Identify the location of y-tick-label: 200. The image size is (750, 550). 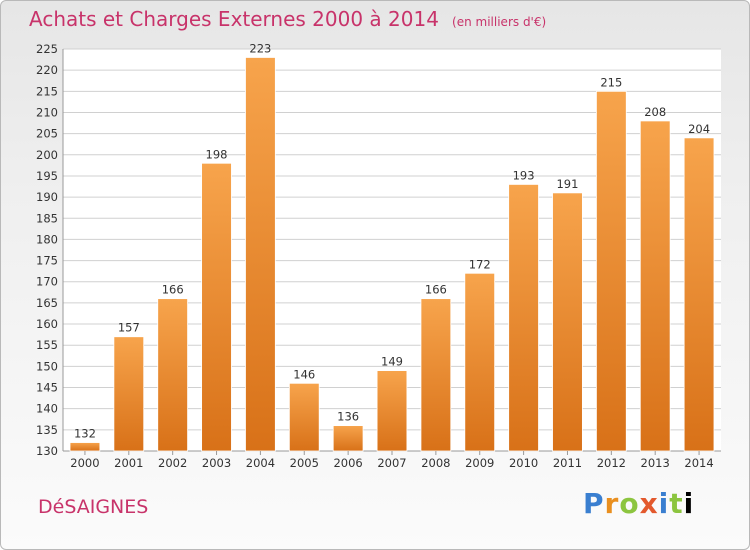
(47, 155).